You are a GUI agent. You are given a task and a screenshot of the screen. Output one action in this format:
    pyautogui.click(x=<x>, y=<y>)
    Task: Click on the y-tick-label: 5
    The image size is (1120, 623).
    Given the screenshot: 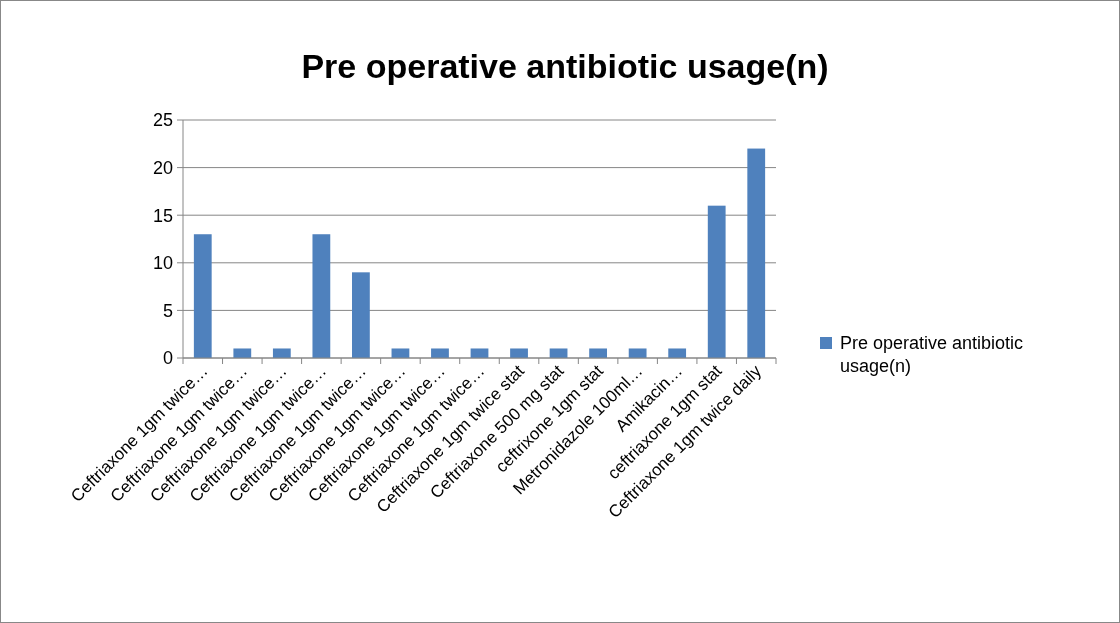 What is the action you would take?
    pyautogui.click(x=167, y=310)
    